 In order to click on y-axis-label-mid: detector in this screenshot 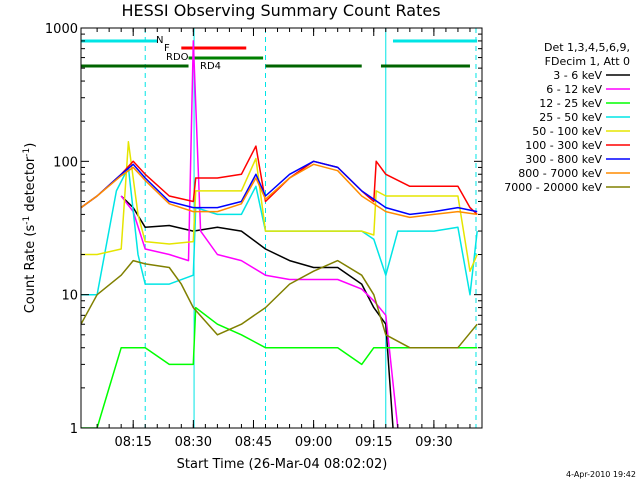, I will do `click(30, 186)`.